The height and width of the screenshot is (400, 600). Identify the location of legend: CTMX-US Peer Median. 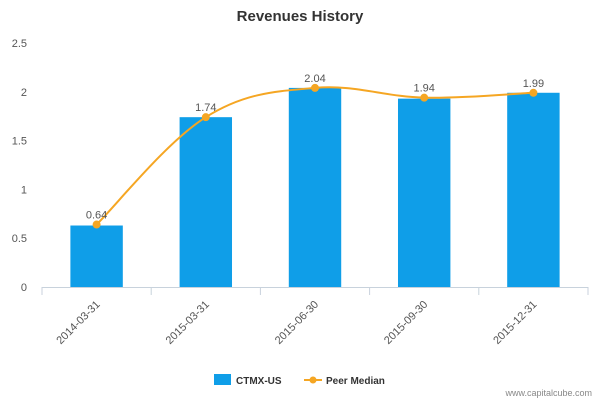
(299, 380).